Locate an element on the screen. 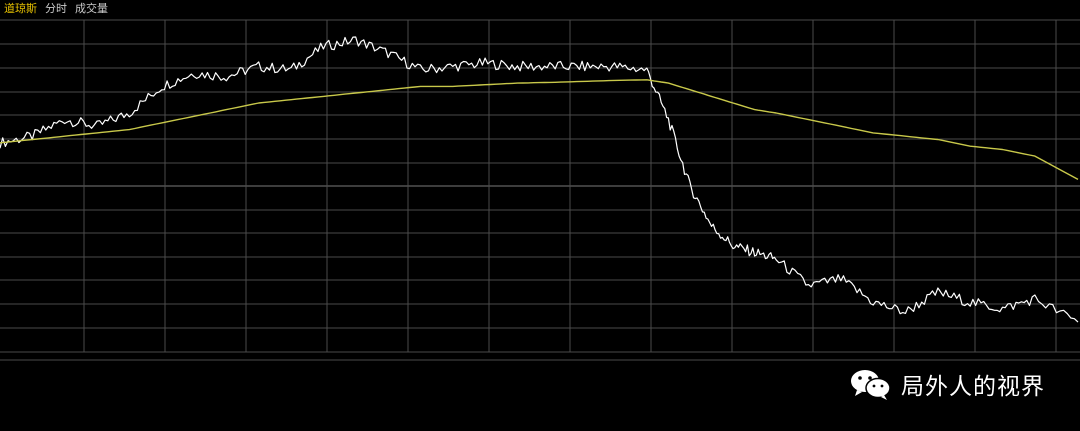 The height and width of the screenshot is (431, 1080). chart-header-tabs: 道琼斯 分时 成交量 is located at coordinates (56, 9).